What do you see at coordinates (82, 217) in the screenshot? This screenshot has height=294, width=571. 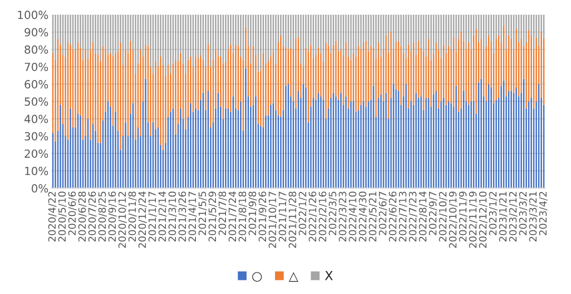 I see `x-tick-label: 2020/6/28` at bounding box center [82, 217].